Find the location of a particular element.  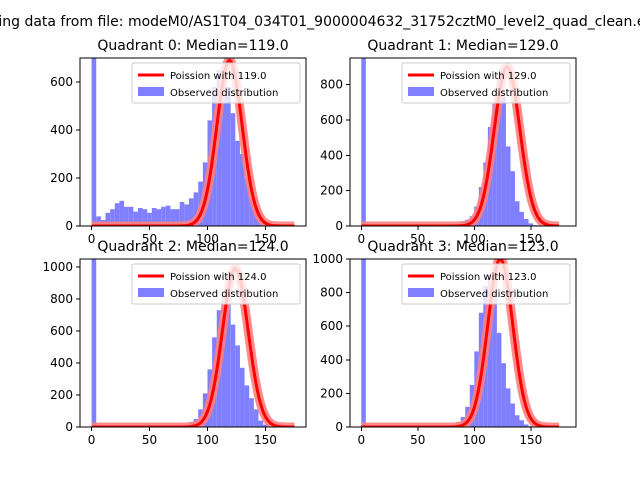

legend-line-label: Poission with 129.0 is located at coordinates (488, 76).